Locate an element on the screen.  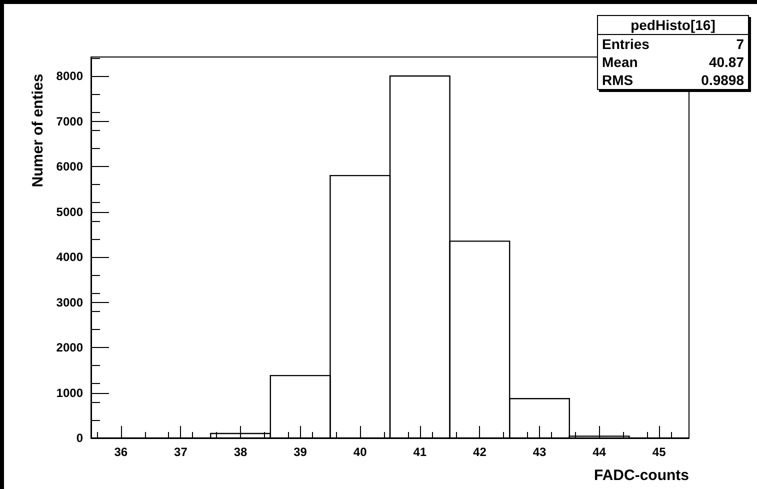
x-tick-label: 39 is located at coordinates (301, 452).